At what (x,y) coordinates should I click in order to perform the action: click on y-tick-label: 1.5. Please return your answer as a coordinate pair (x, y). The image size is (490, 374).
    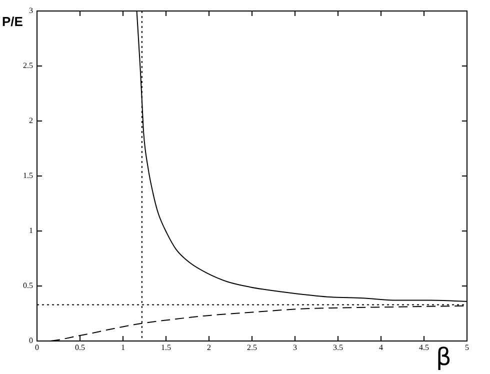
    Looking at the image, I should click on (28, 175).